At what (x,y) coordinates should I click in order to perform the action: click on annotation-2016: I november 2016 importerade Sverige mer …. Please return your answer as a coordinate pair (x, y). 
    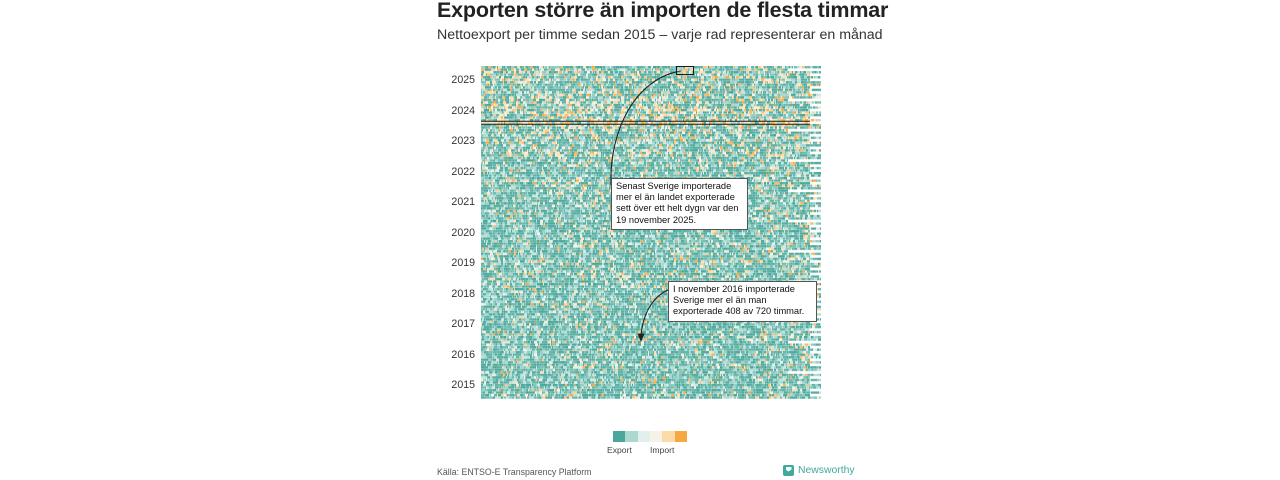
    Looking at the image, I should click on (742, 301).